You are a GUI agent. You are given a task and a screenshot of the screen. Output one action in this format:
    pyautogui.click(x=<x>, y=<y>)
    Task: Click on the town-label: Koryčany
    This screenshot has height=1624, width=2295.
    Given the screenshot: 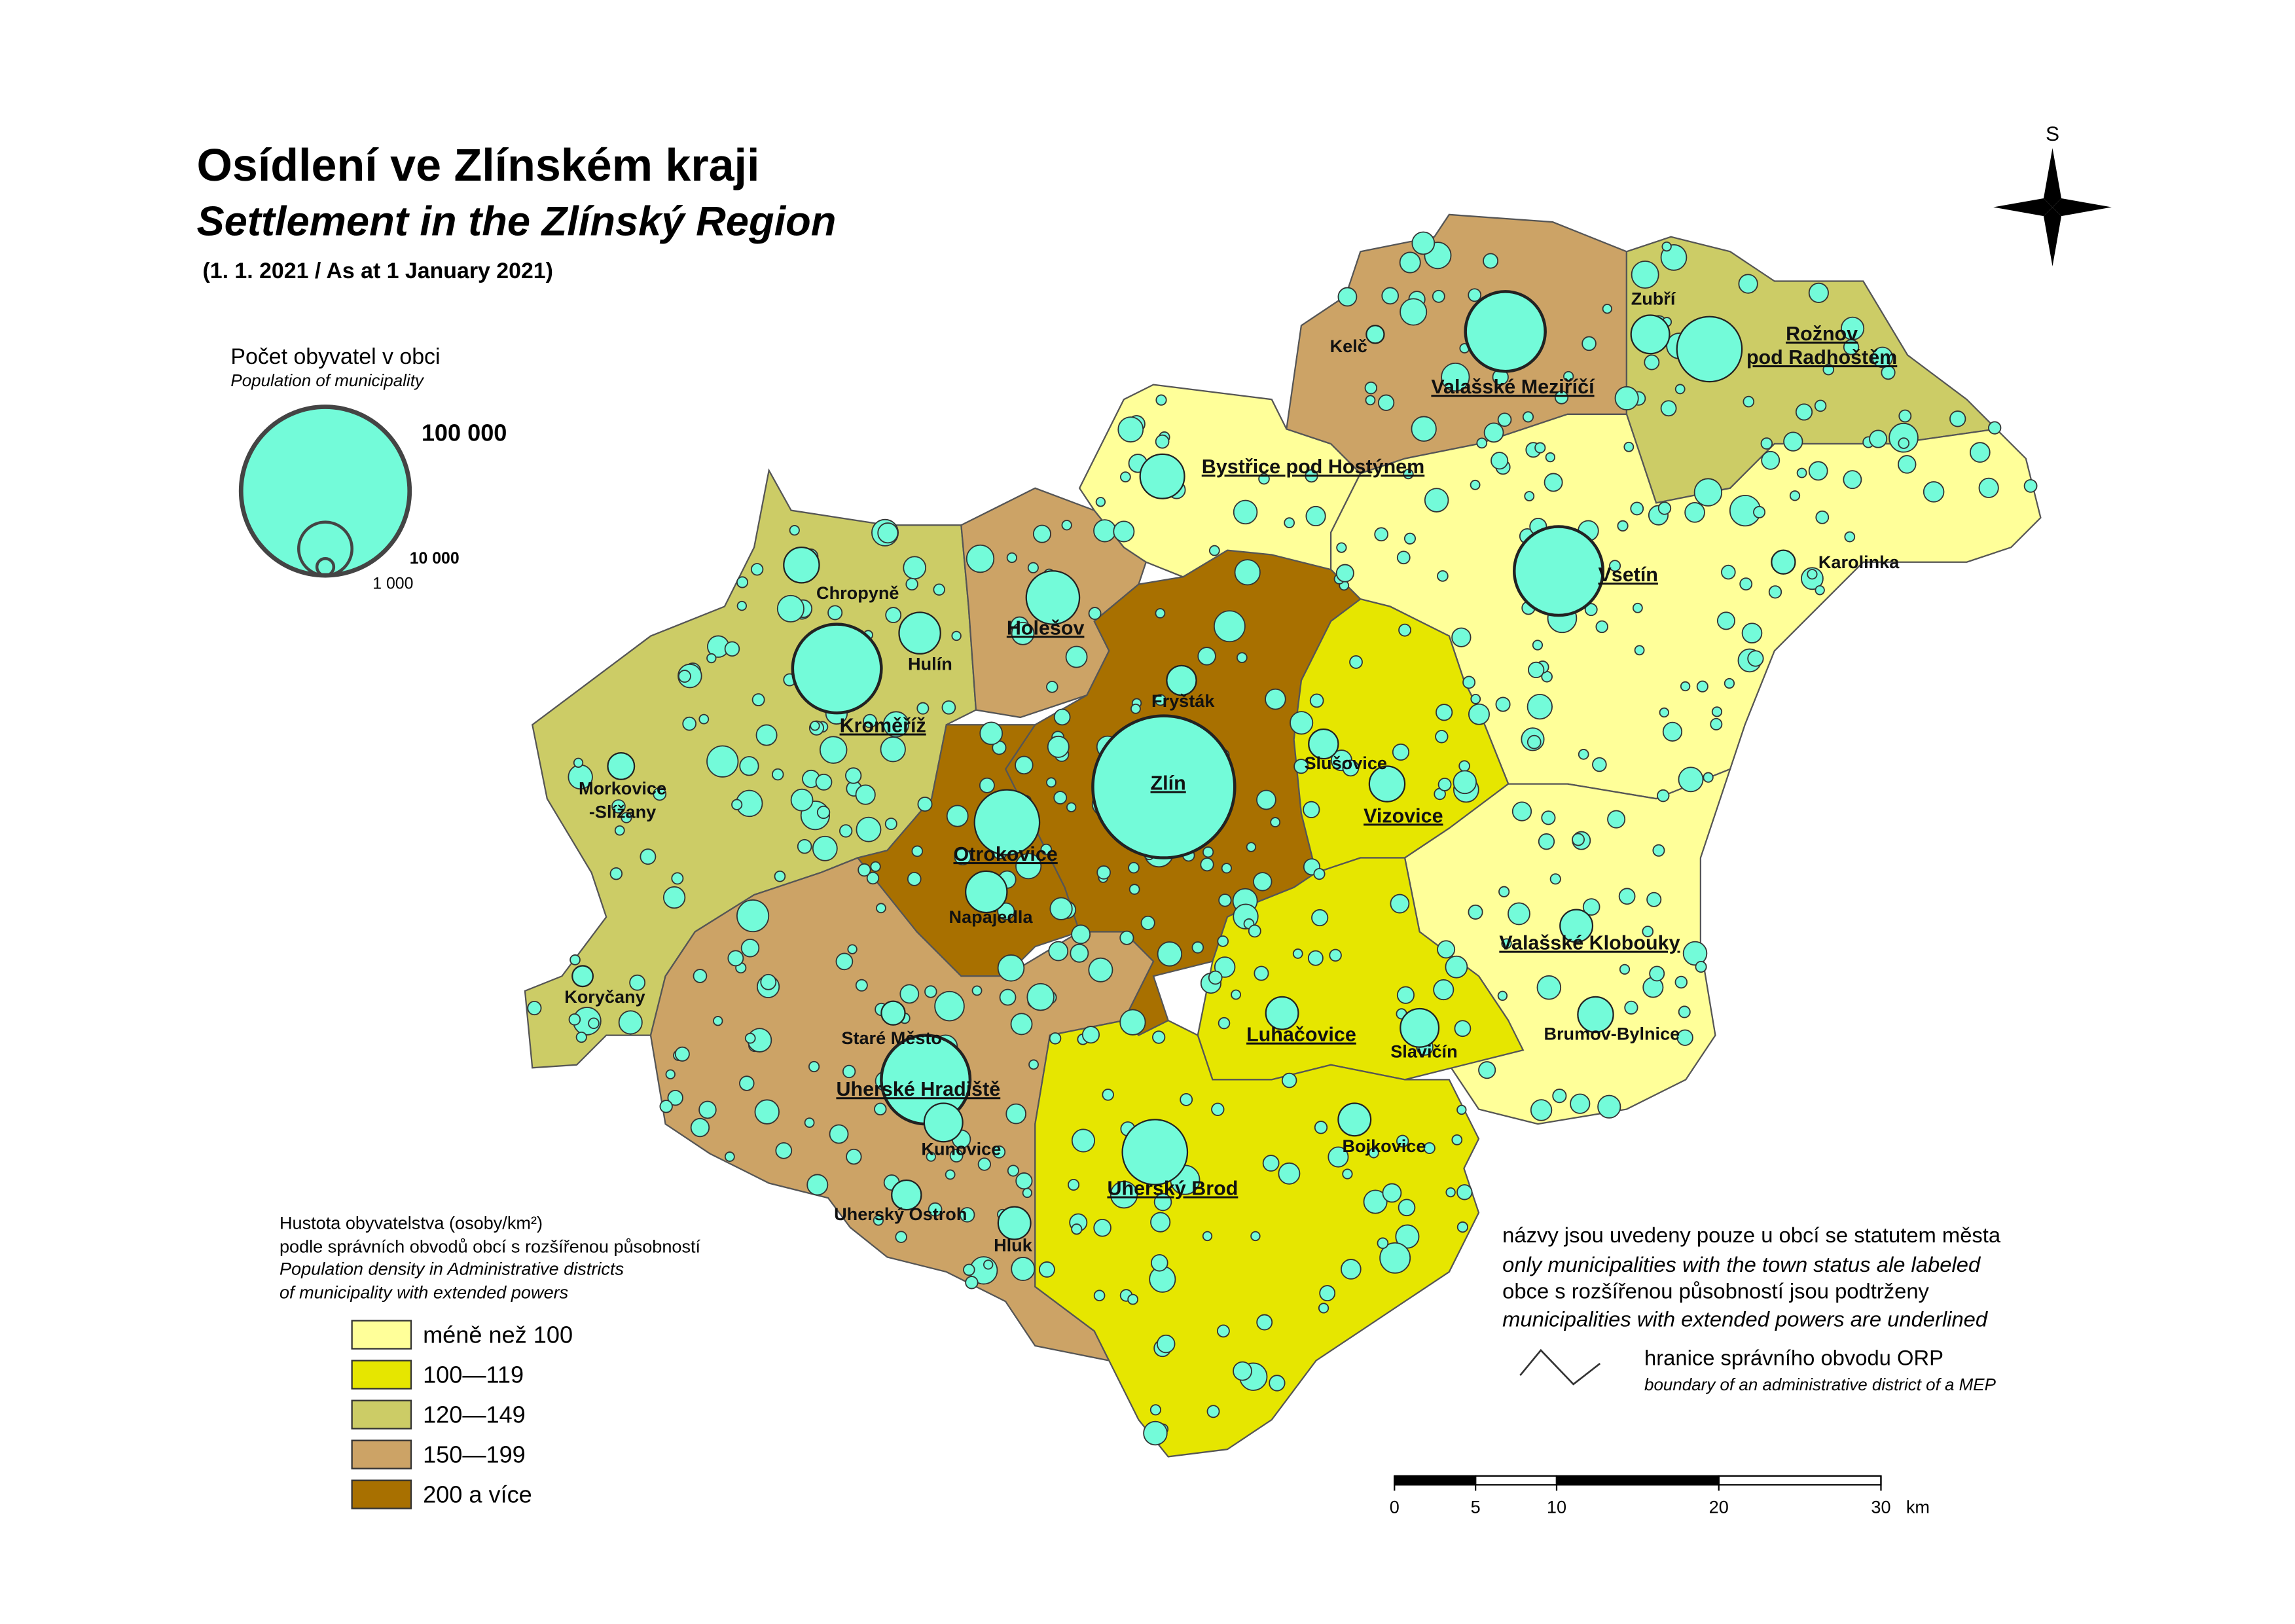 What is the action you would take?
    pyautogui.click(x=604, y=996)
    